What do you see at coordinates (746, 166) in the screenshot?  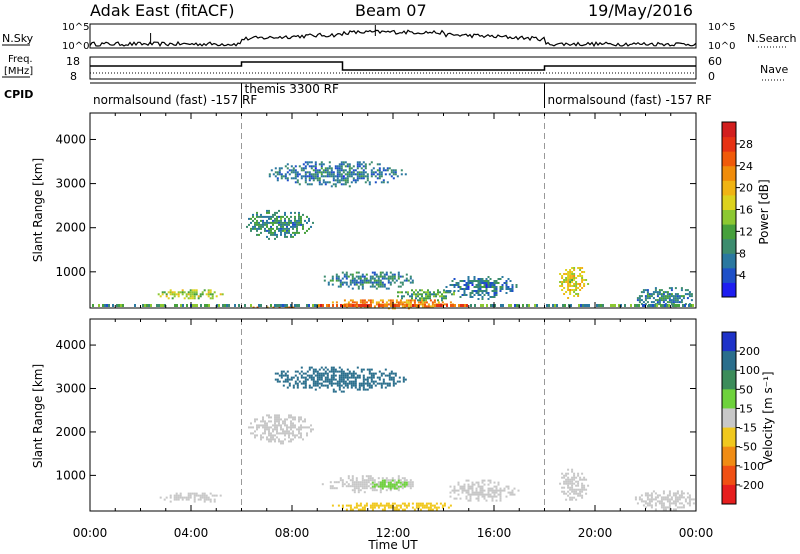 I see `colorbar-tick-label: 24` at bounding box center [746, 166].